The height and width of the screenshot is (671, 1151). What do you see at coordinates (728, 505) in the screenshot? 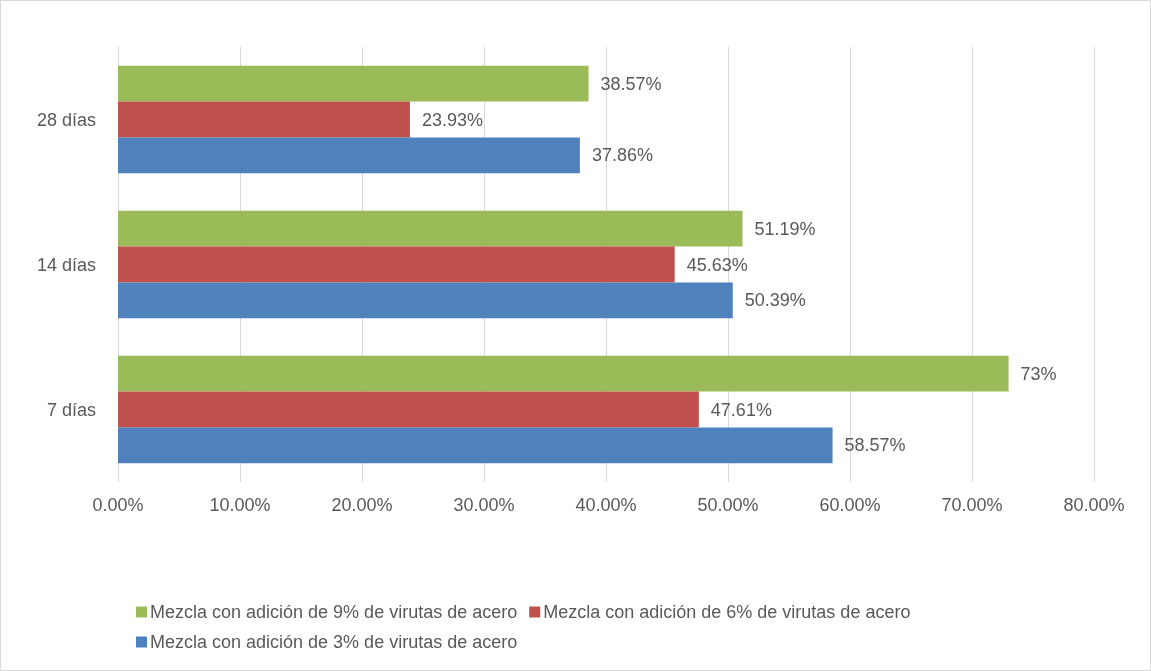
I see `x-tick-label: 50.00%` at bounding box center [728, 505].